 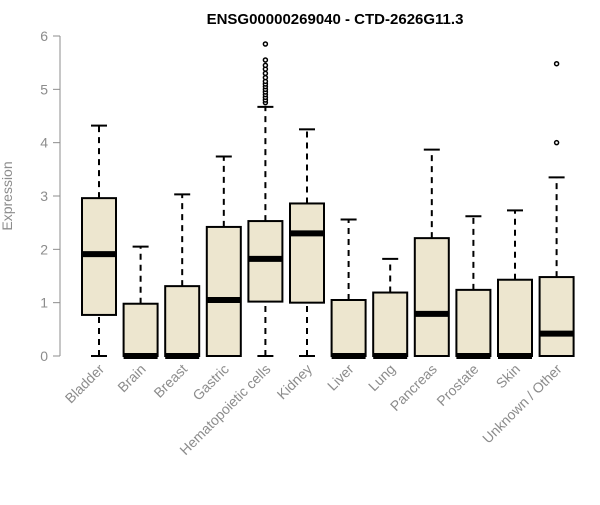 What do you see at coordinates (44, 36) in the screenshot?
I see `y-tick-label: 6` at bounding box center [44, 36].